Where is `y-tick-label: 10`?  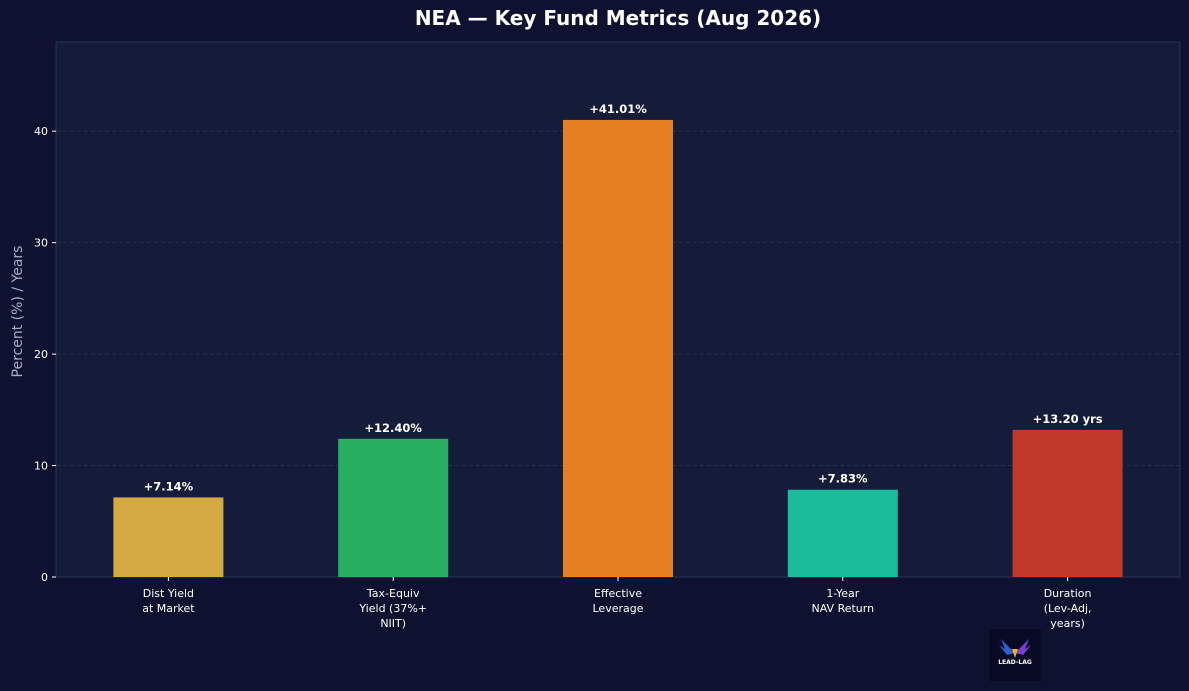
y-tick-label: 10 is located at coordinates (41, 466).